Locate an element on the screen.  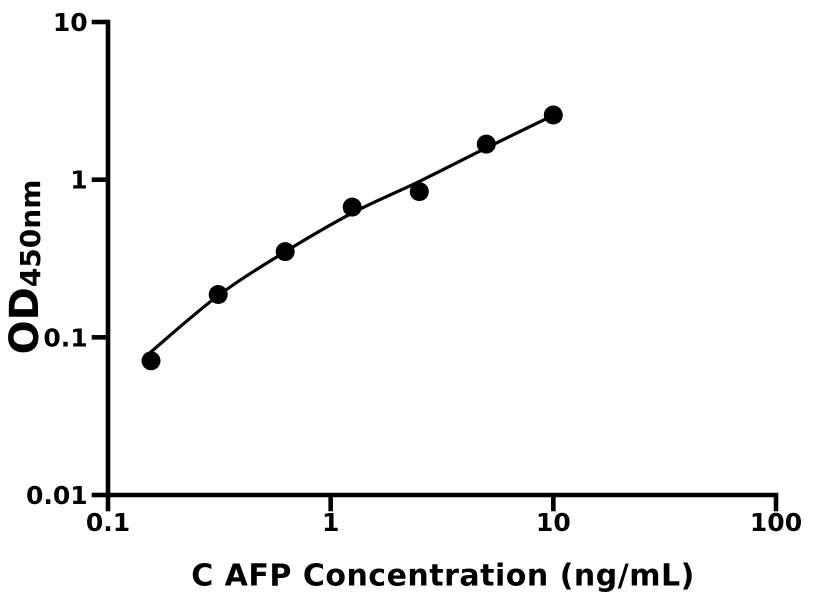
y-tick-label: 10 is located at coordinates (70, 22).